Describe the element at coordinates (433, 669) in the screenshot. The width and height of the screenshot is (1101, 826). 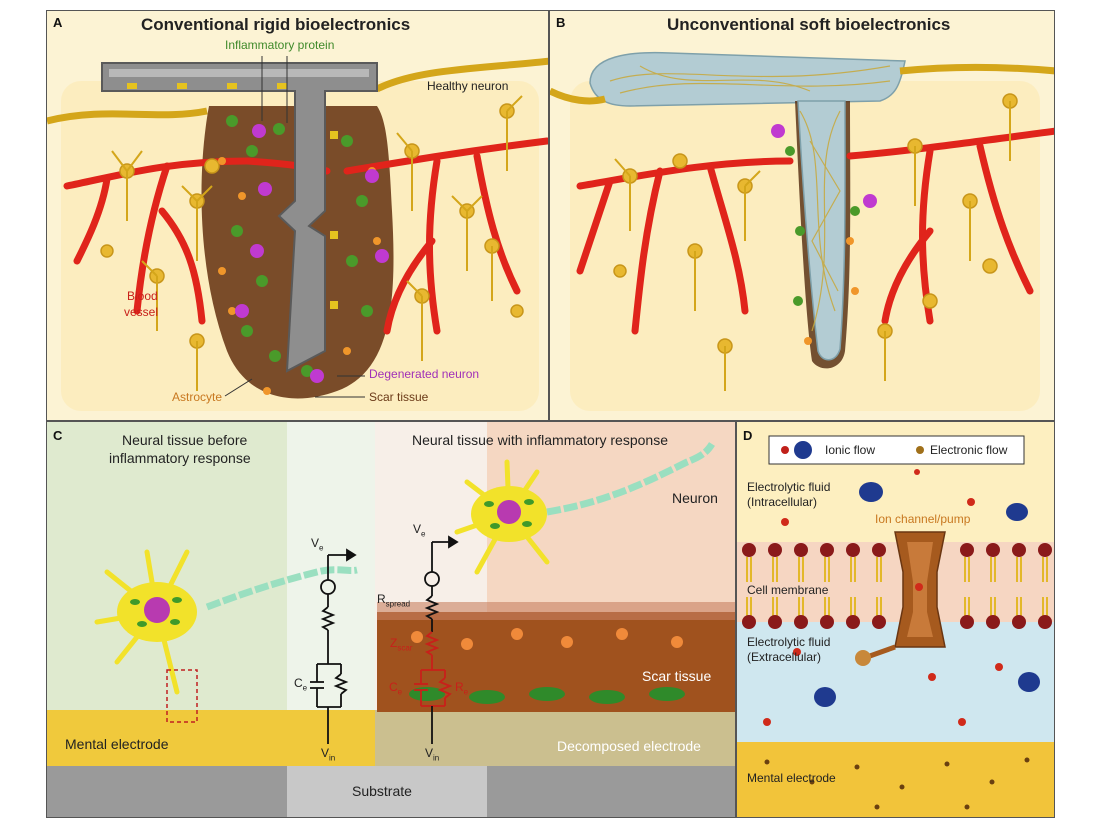
I see `circuit-right-scar` at that location.